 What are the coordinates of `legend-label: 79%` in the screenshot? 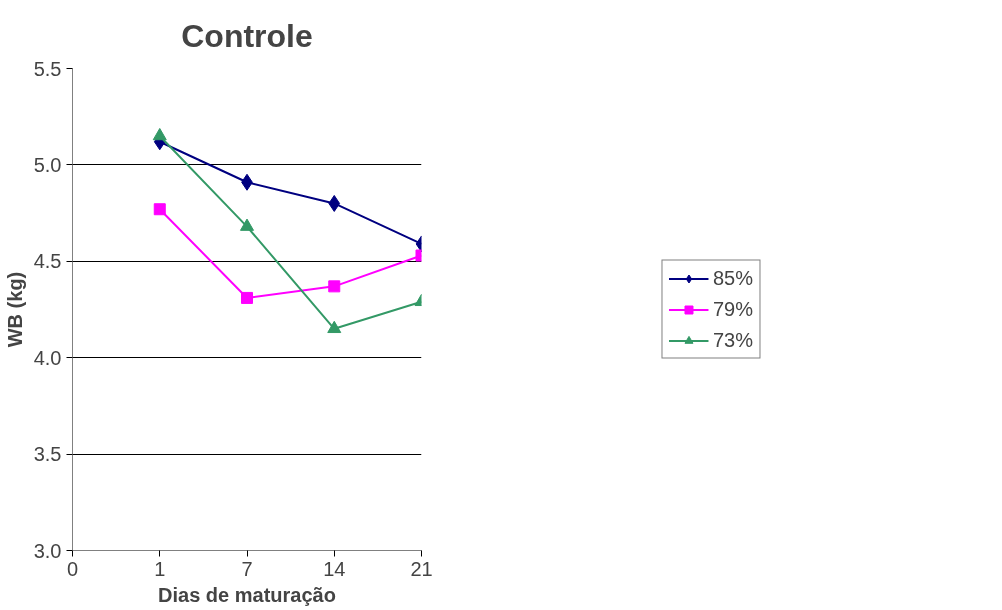 It's located at (733, 309).